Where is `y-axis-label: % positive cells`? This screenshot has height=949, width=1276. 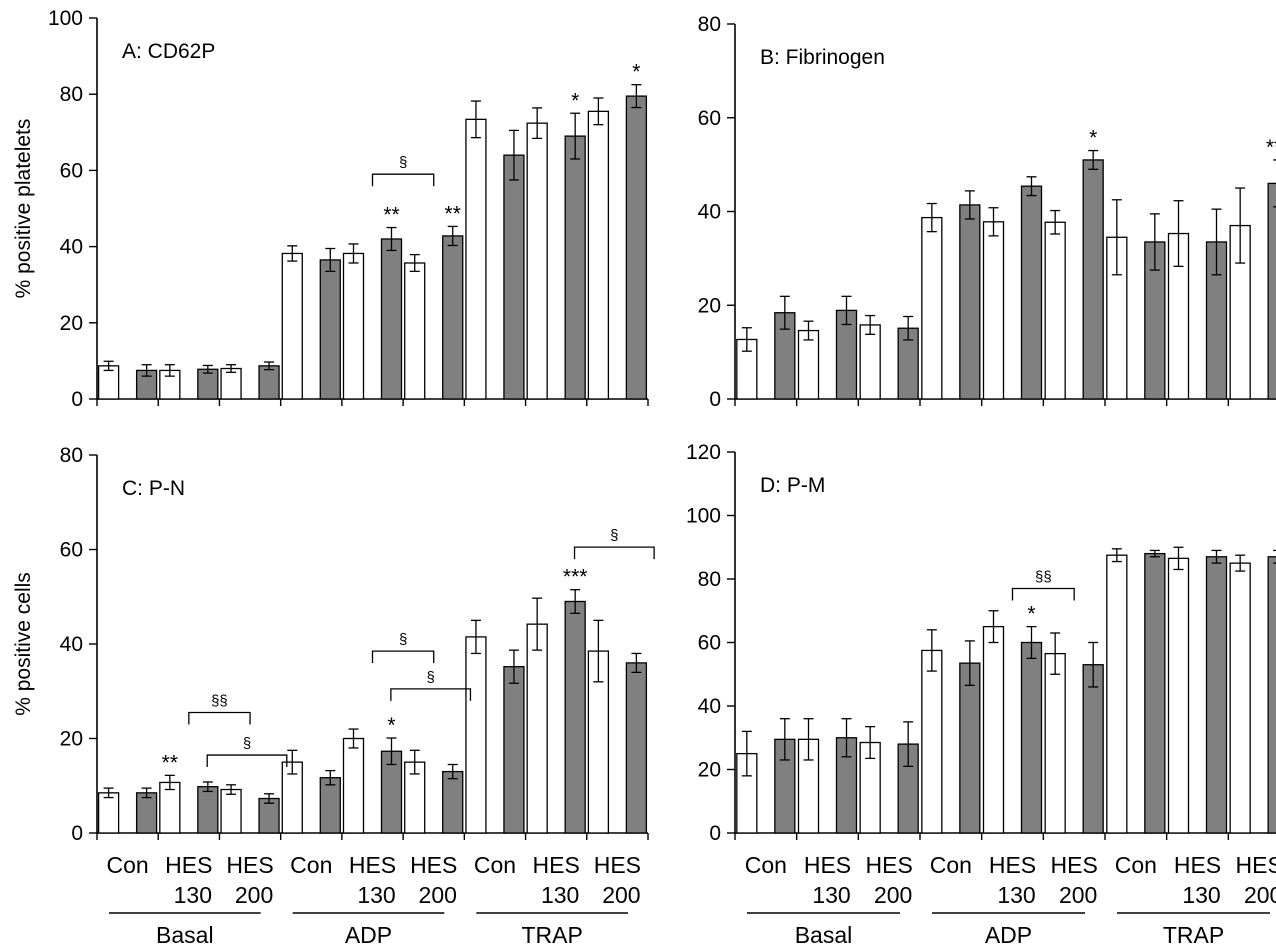
y-axis-label: % positive cells is located at coordinates (23, 644).